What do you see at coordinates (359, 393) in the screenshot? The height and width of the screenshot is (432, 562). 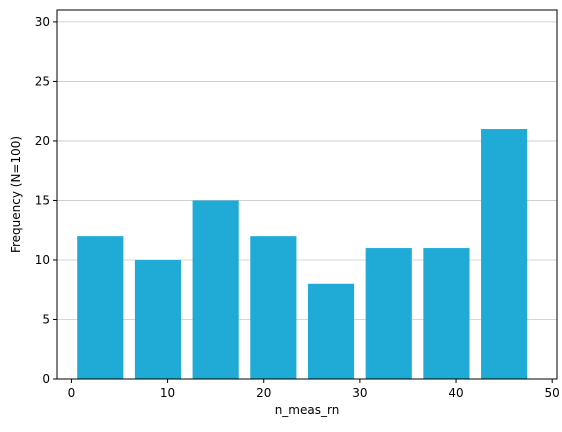 I see `x-tick-label-30: 30` at bounding box center [359, 393].